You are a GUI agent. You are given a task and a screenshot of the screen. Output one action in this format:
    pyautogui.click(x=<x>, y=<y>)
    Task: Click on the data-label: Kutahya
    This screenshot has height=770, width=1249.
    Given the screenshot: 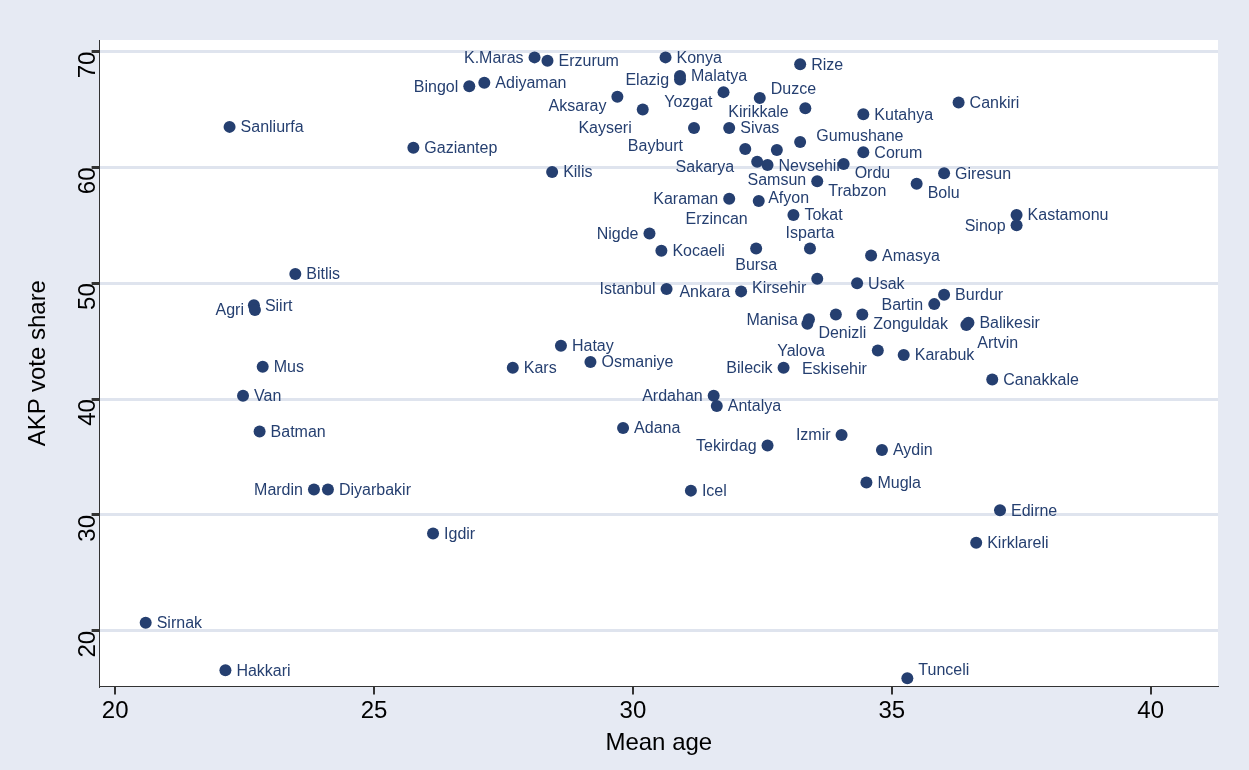 What is the action you would take?
    pyautogui.click(x=904, y=114)
    